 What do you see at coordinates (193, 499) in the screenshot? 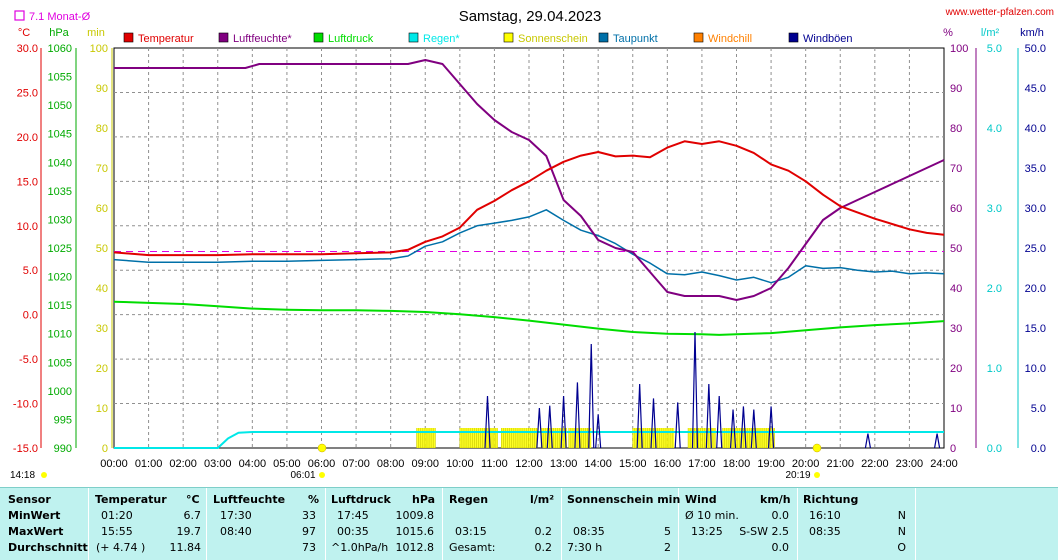
I see `header-temperature-unit: °C` at bounding box center [193, 499].